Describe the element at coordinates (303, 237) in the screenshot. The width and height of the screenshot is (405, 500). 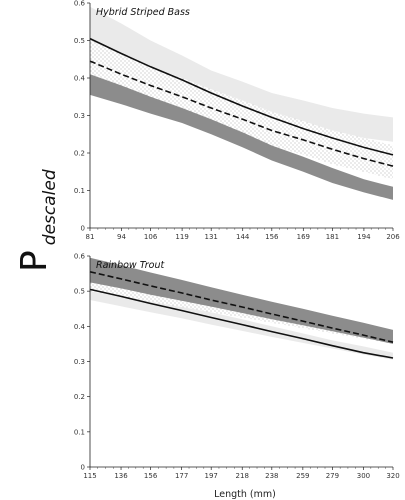
I see `hybrid-striped-bass-x-tick-label: 169` at that location.